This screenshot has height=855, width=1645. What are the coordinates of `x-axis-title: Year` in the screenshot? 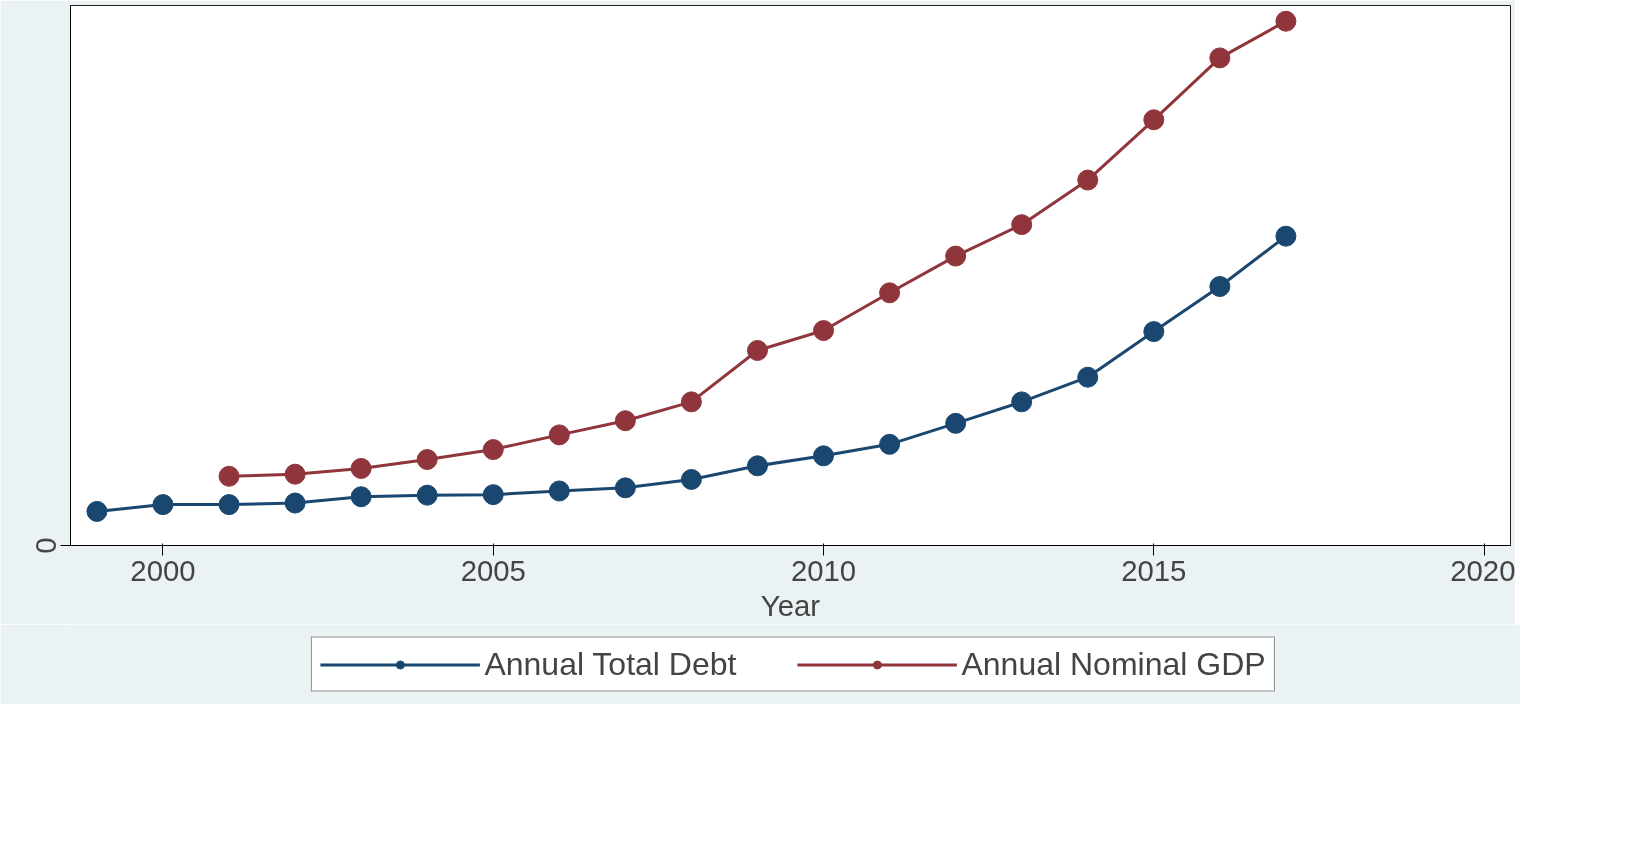 It's located at (790, 605).